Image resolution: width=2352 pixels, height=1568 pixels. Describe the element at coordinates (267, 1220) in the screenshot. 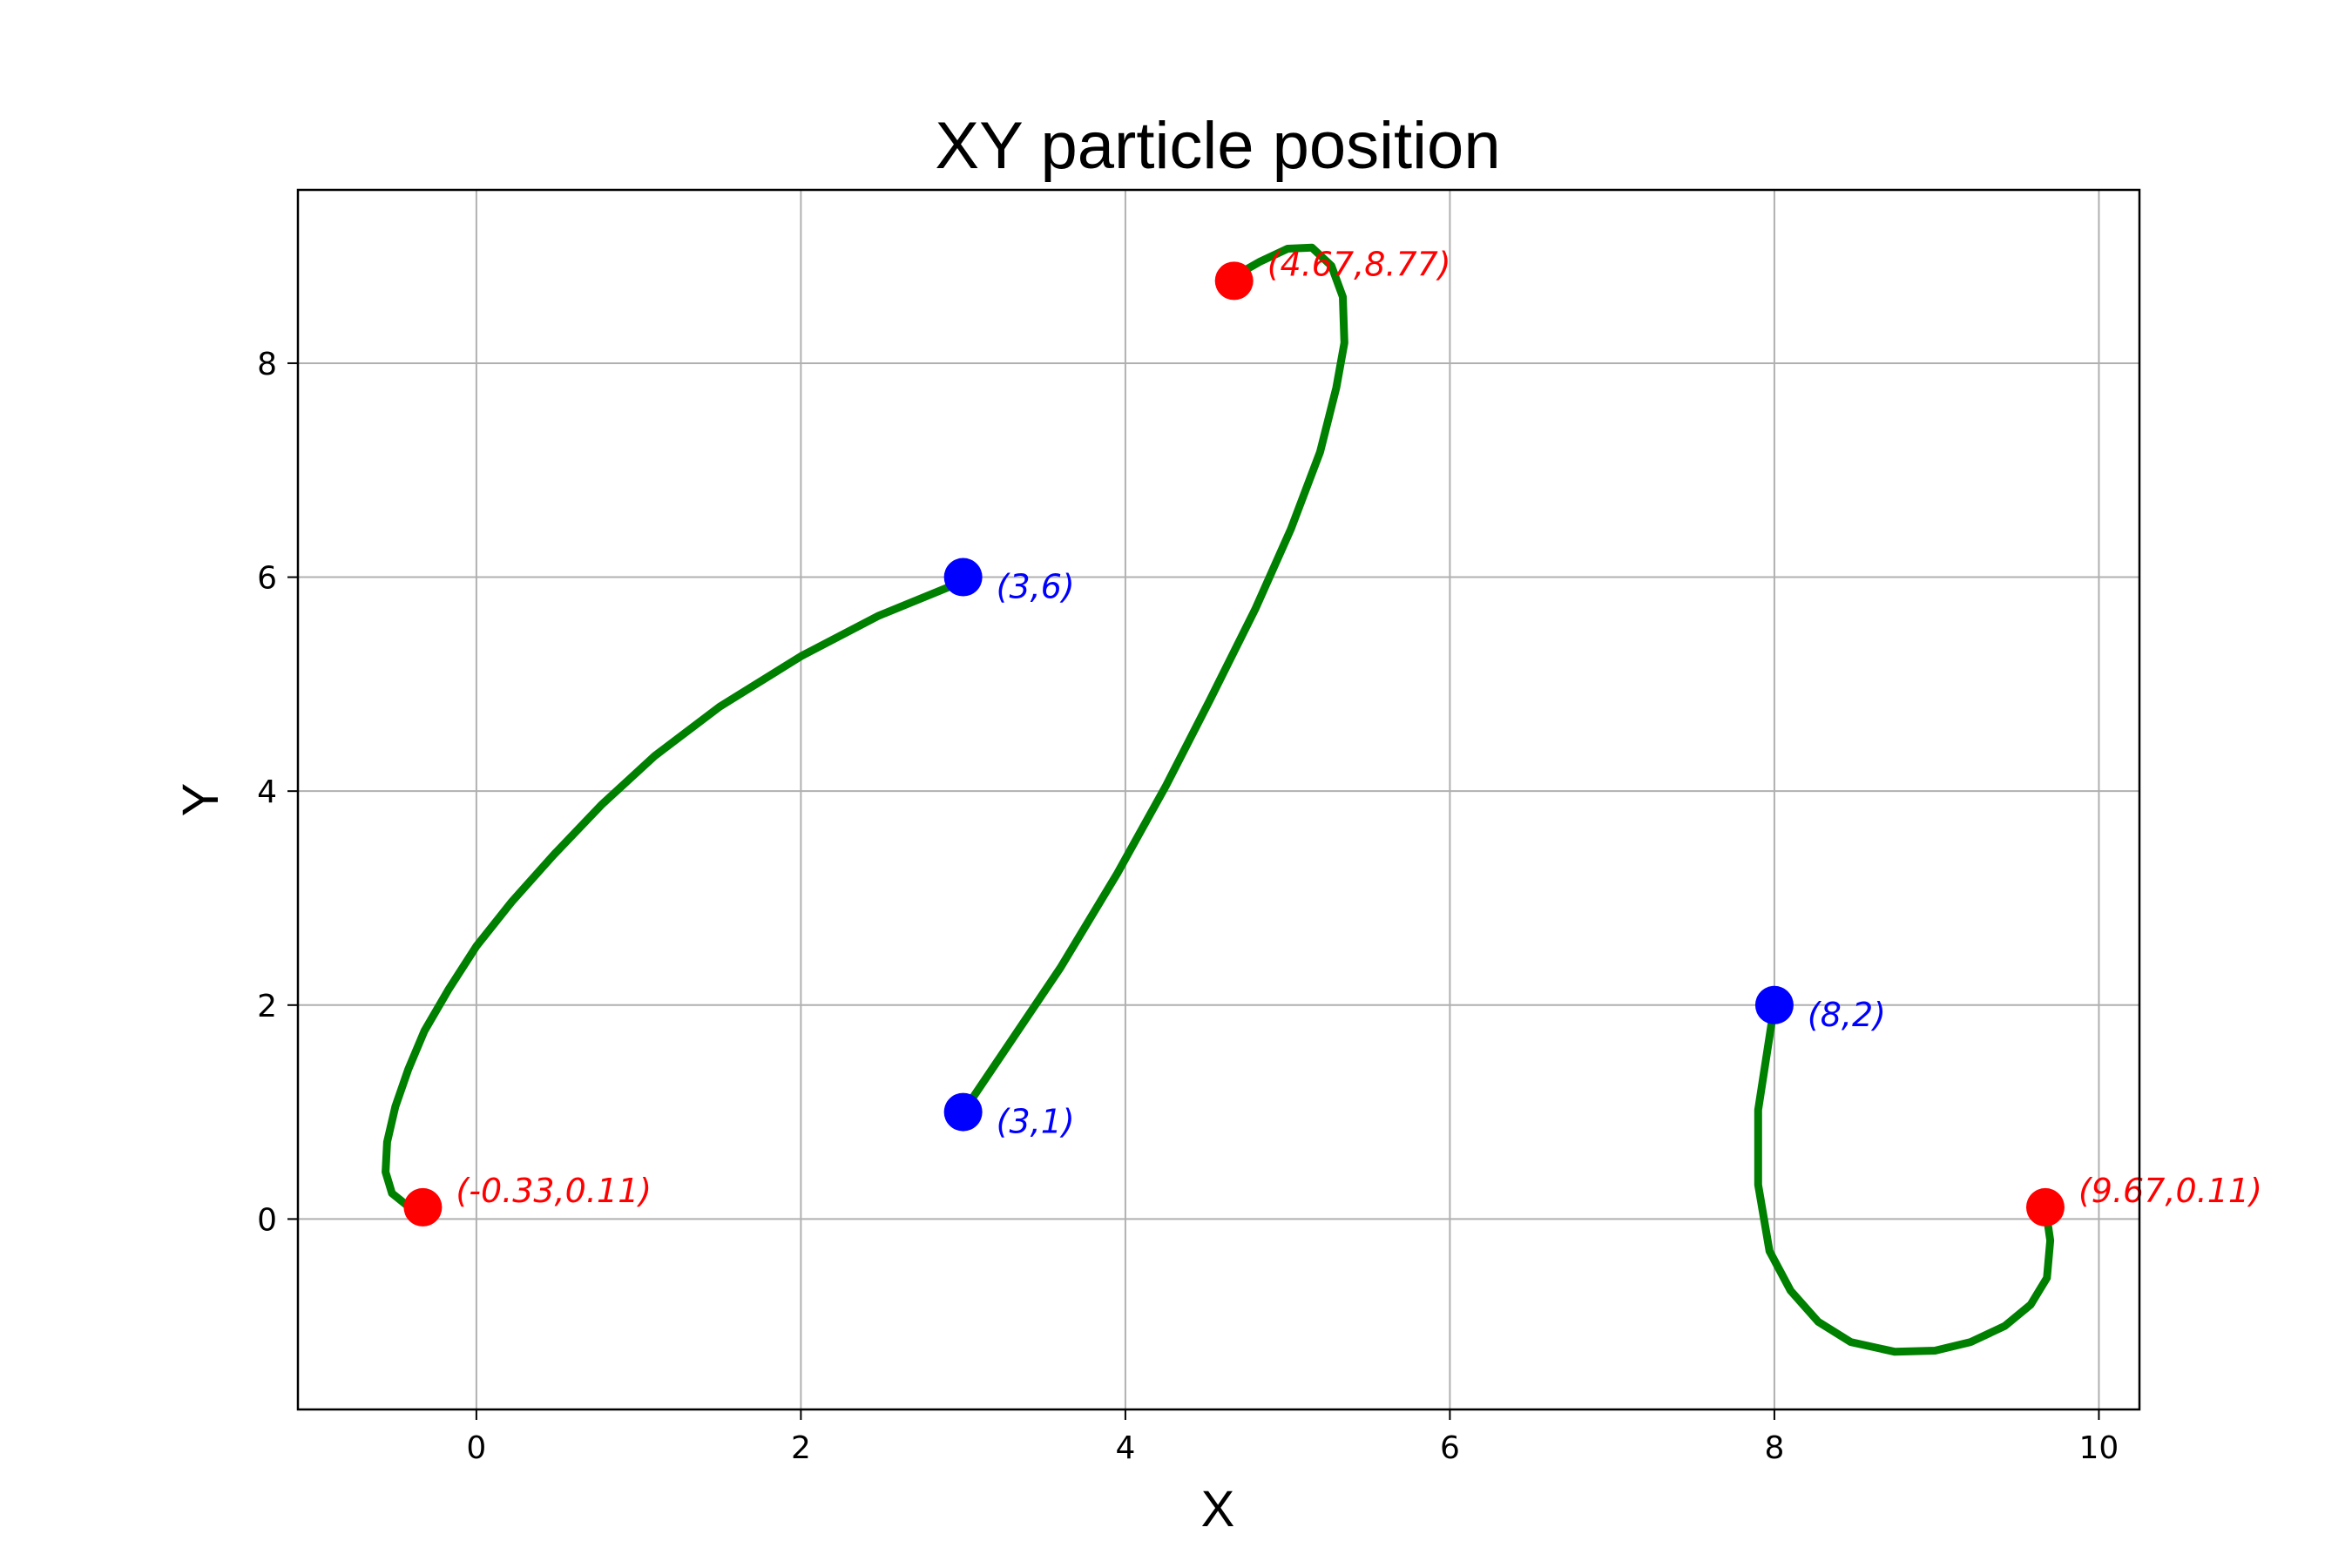

I see `y-tick-label: 0` at that location.